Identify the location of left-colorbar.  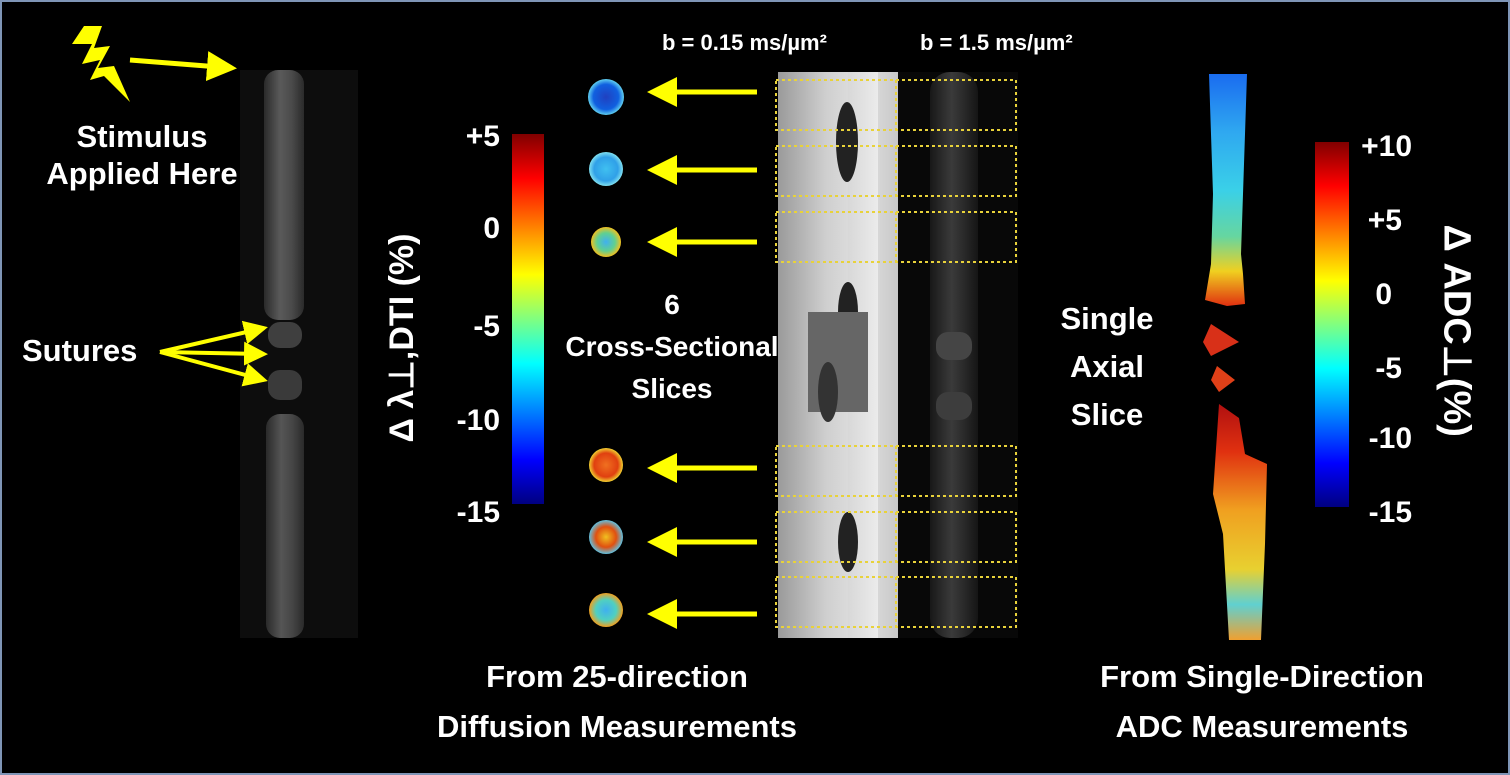
(528, 319).